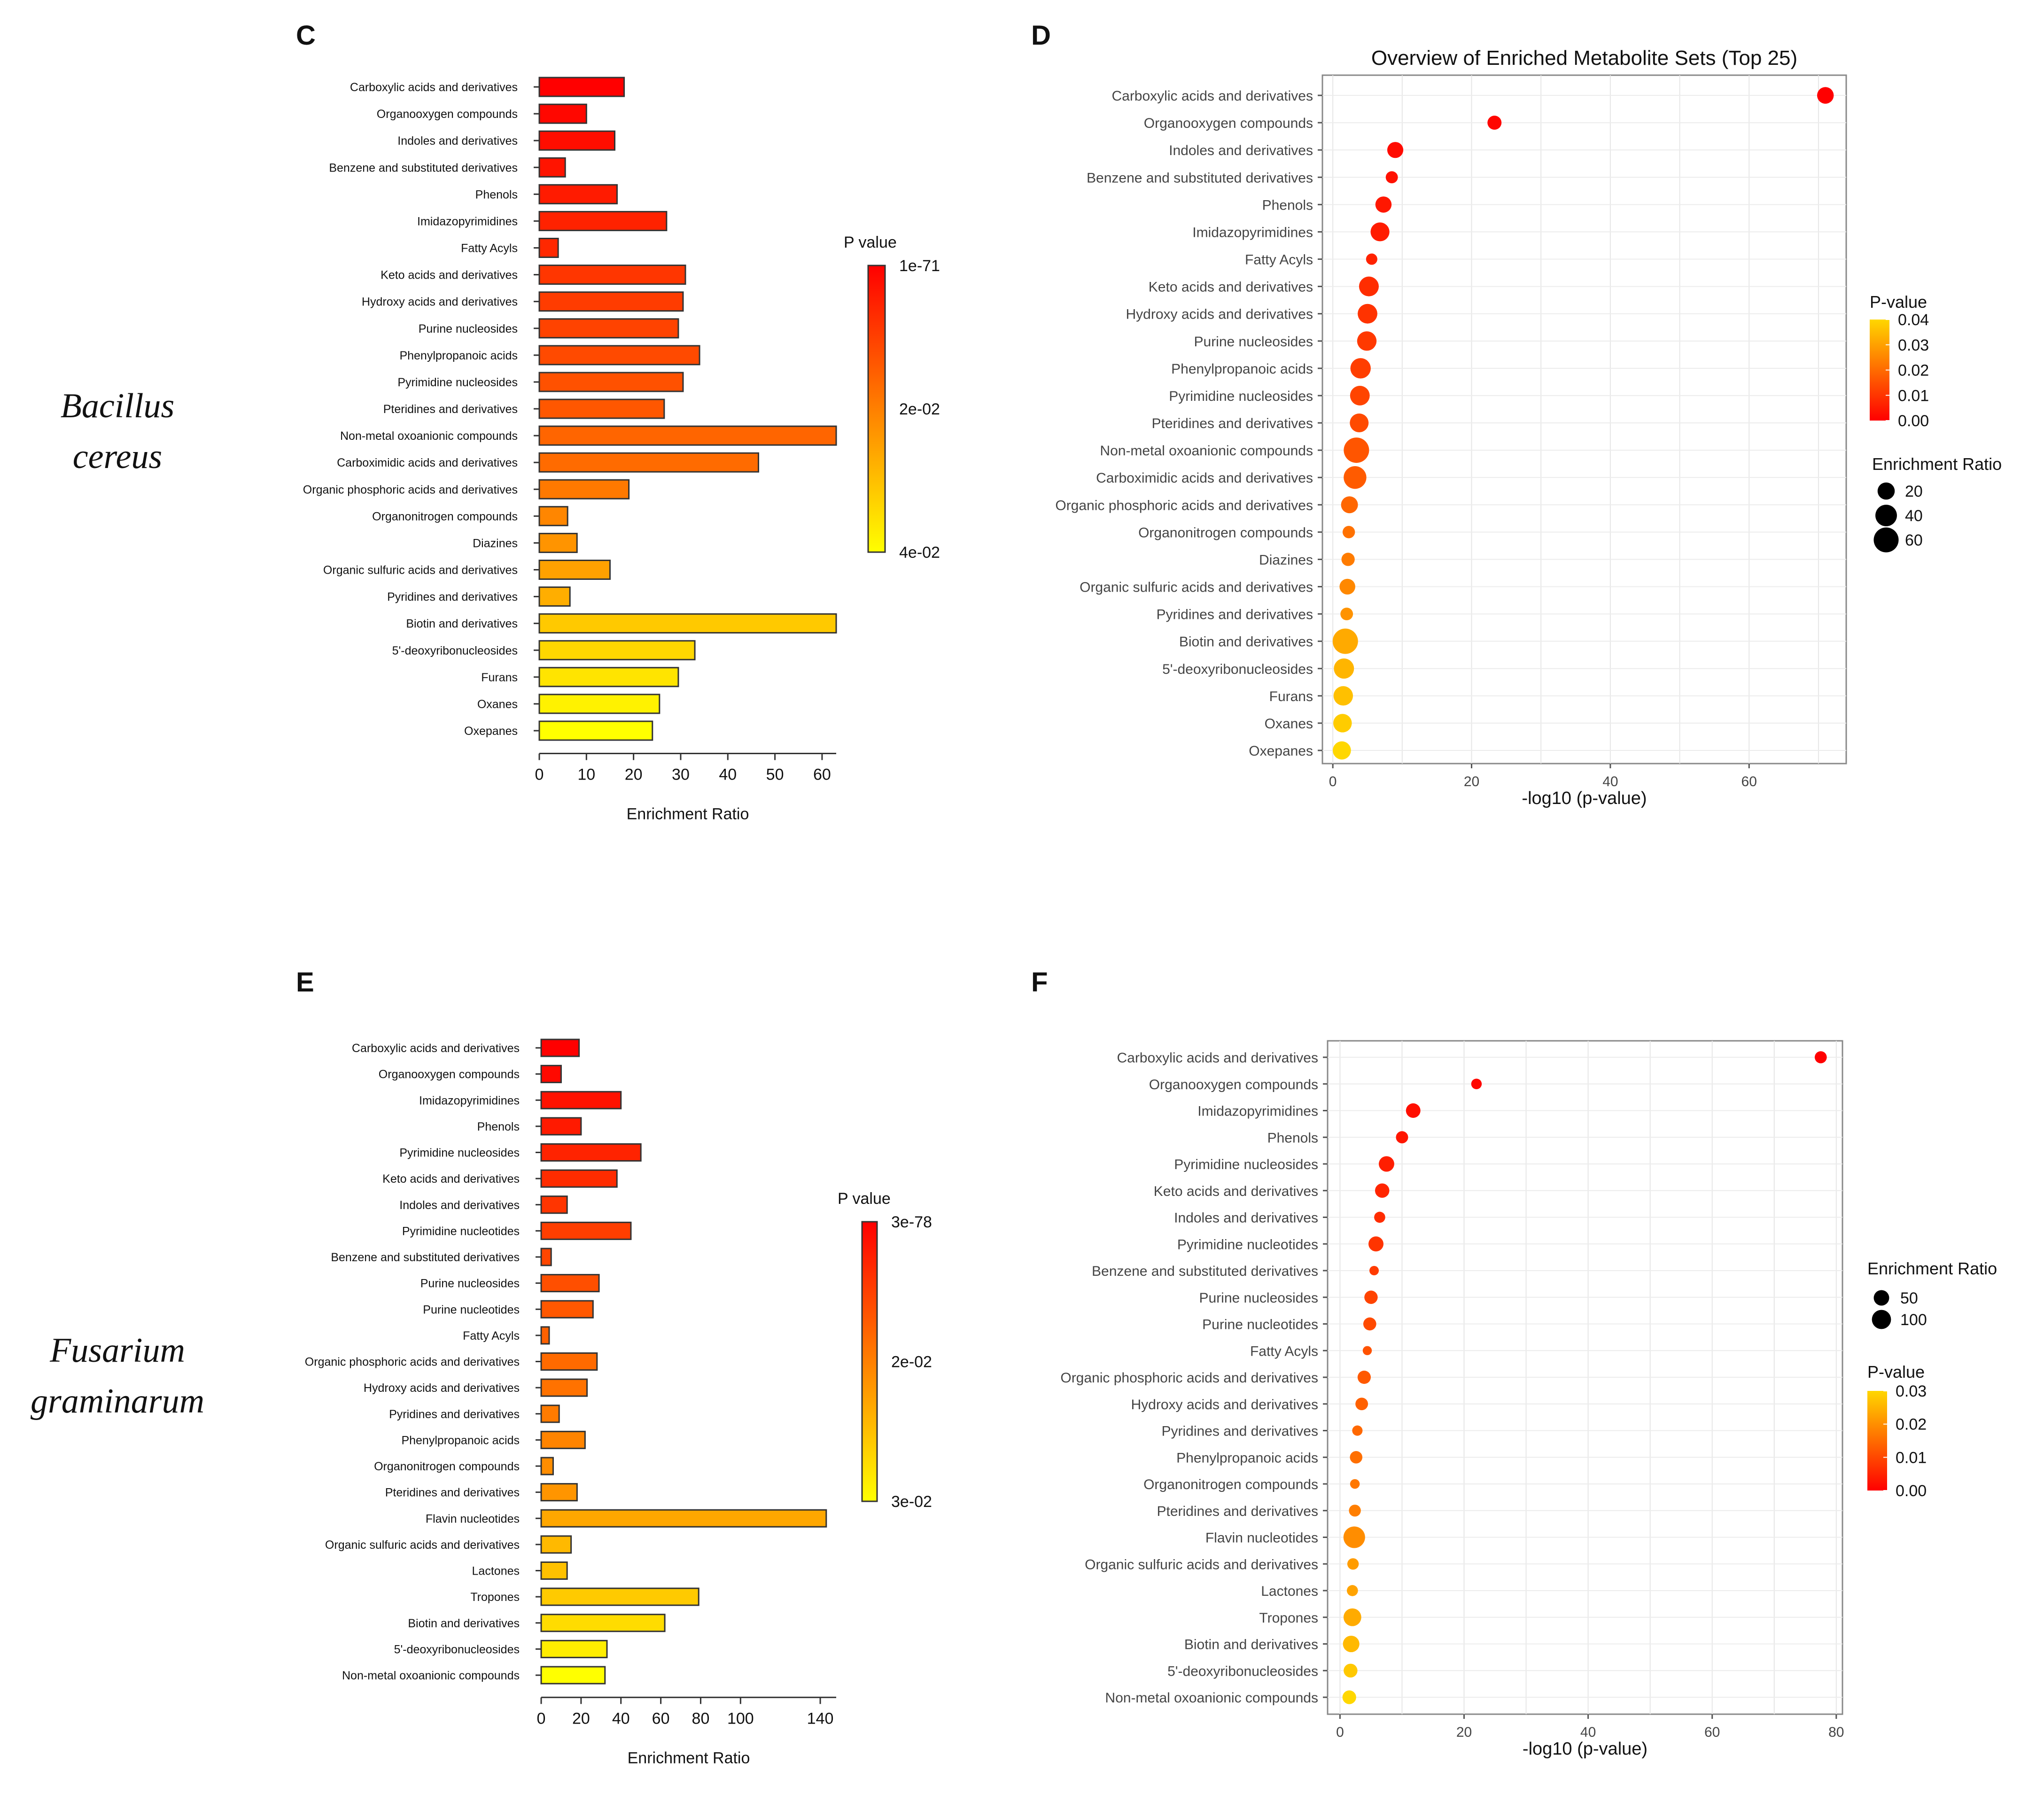 This screenshot has width=2044, height=1803. What do you see at coordinates (1211, 1698) in the screenshot?
I see `category-label: Non-metal oxoanionic compounds` at bounding box center [1211, 1698].